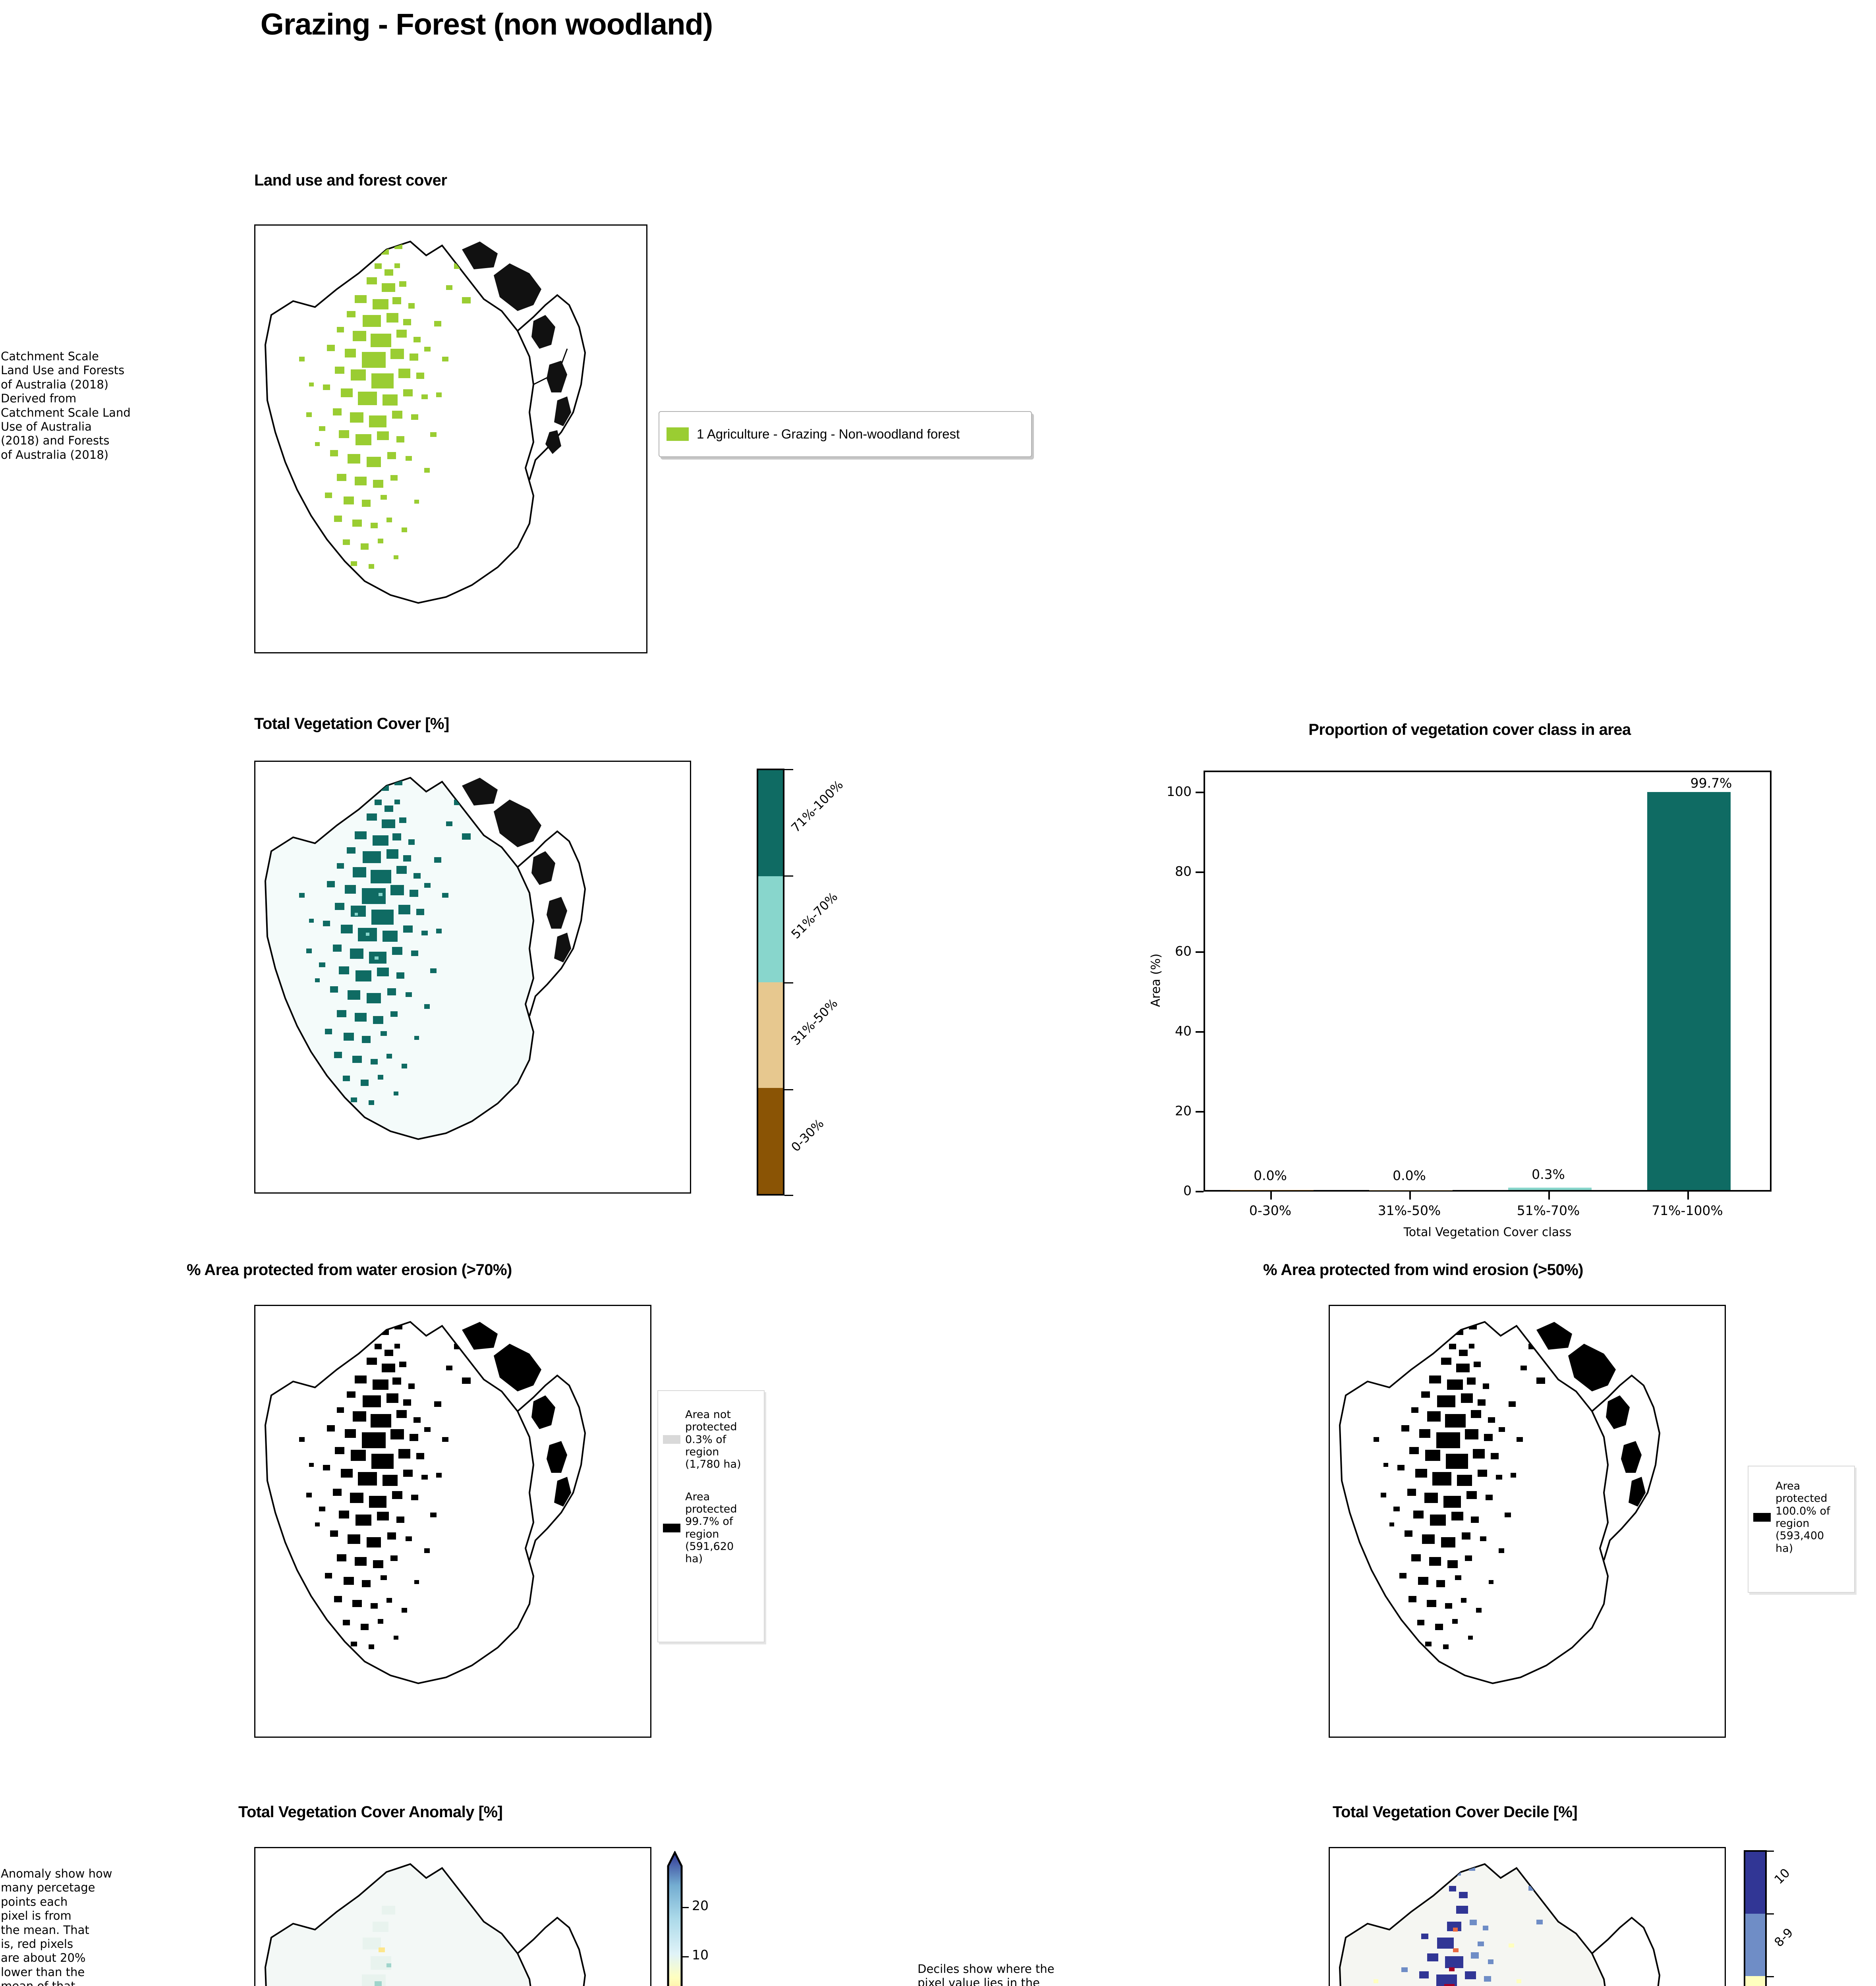 The width and height of the screenshot is (1876, 1986). I want to click on cbar-label-71-100: 71%-100%, so click(817, 806).